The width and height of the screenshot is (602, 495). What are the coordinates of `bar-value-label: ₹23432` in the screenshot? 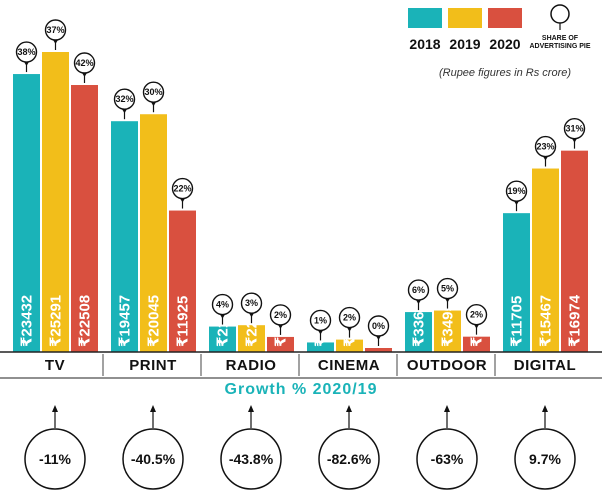 It's located at (27, 321).